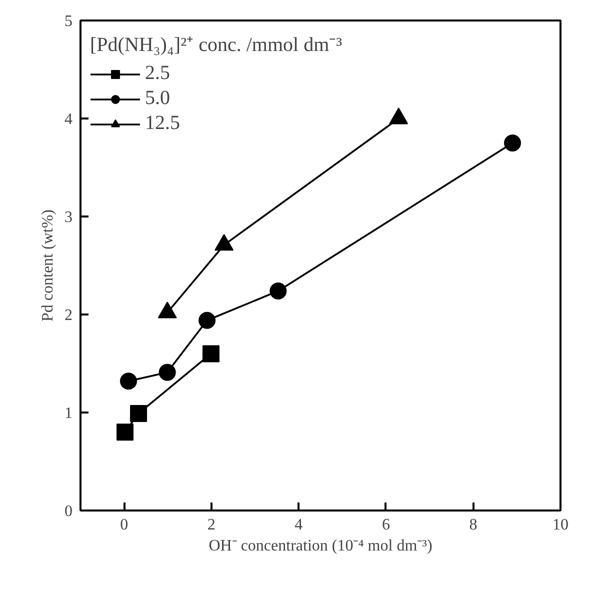 This screenshot has height=589, width=600. Describe the element at coordinates (68, 119) in the screenshot. I see `y-tick-label: 4` at that location.